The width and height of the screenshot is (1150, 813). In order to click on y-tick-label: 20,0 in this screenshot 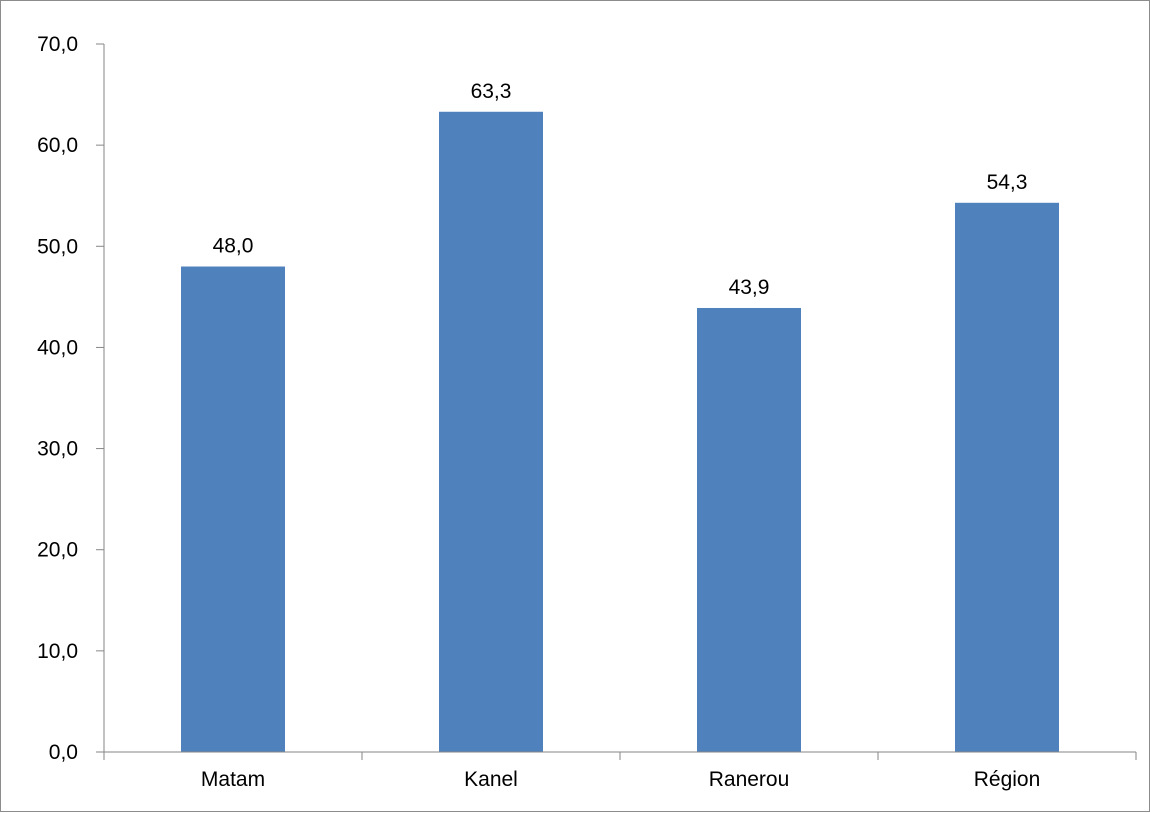, I will do `click(57, 550)`.